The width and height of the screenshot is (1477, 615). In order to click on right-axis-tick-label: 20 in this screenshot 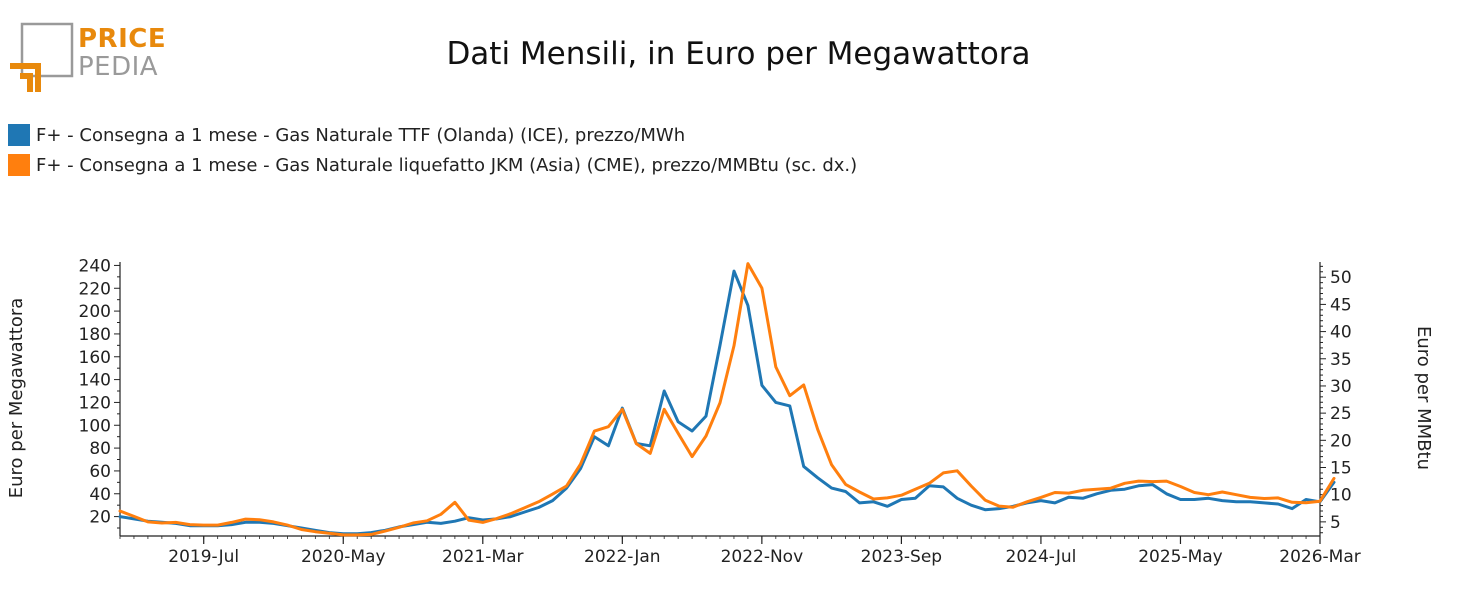, I will do `click(1341, 441)`.